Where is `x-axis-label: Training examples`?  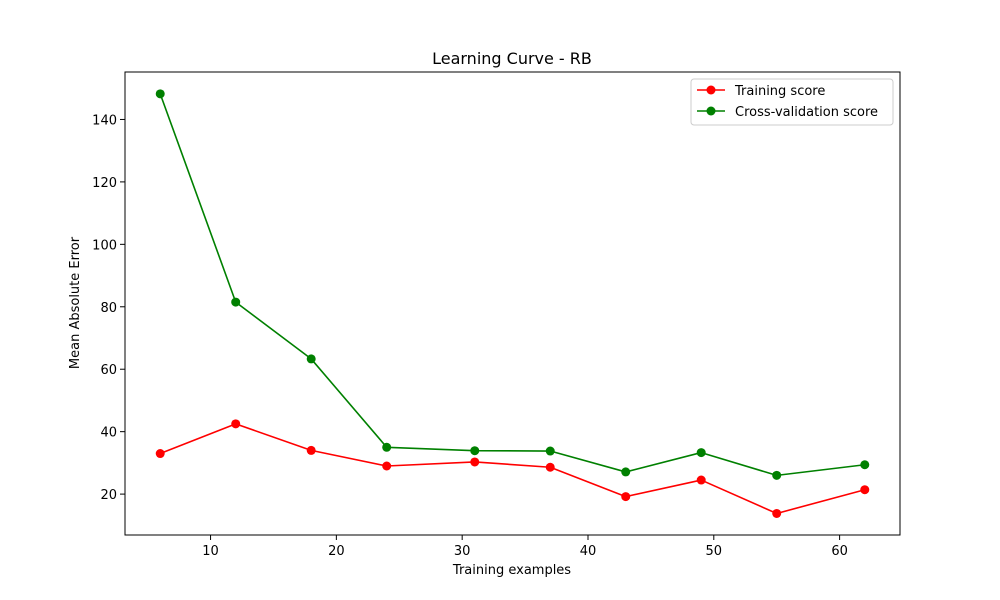
x-axis-label: Training examples is located at coordinates (511, 570).